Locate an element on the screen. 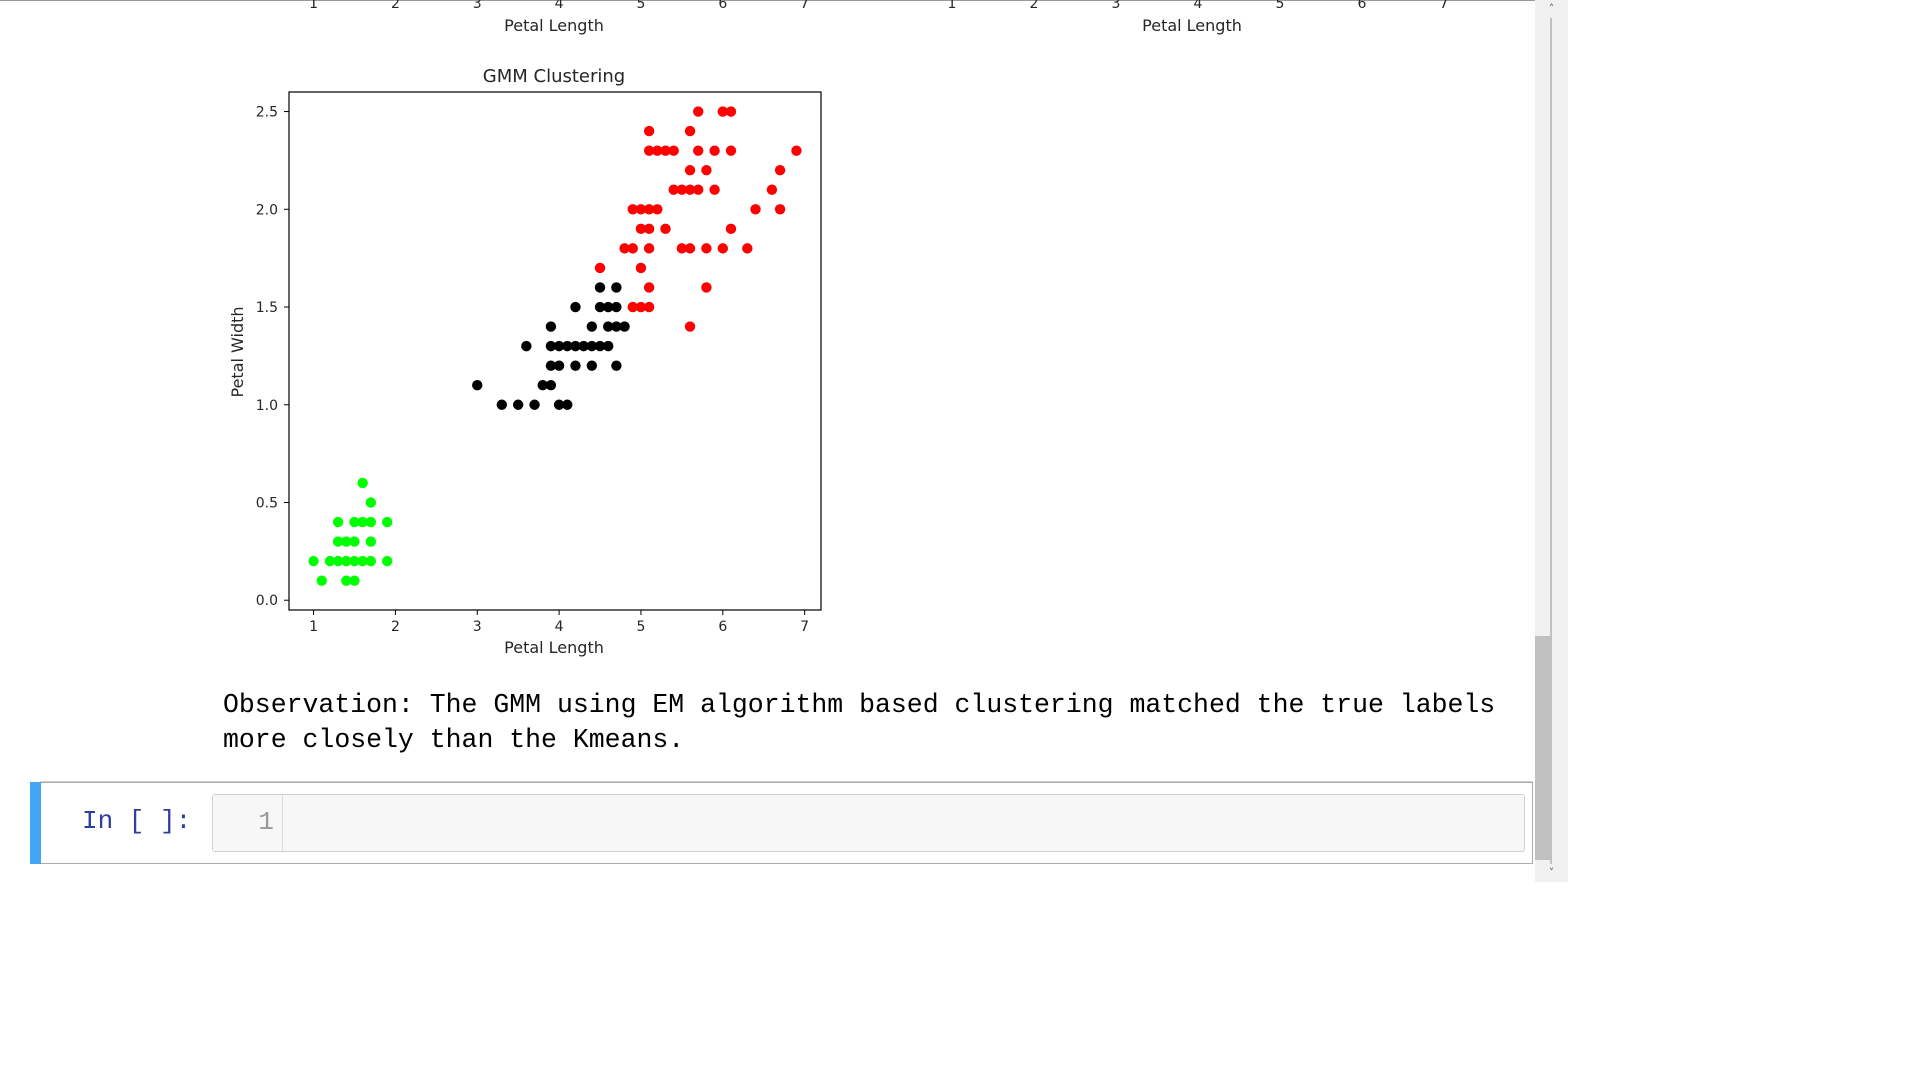 The image size is (1920, 1080). chart-title: GMM Clustering is located at coordinates (554, 76).